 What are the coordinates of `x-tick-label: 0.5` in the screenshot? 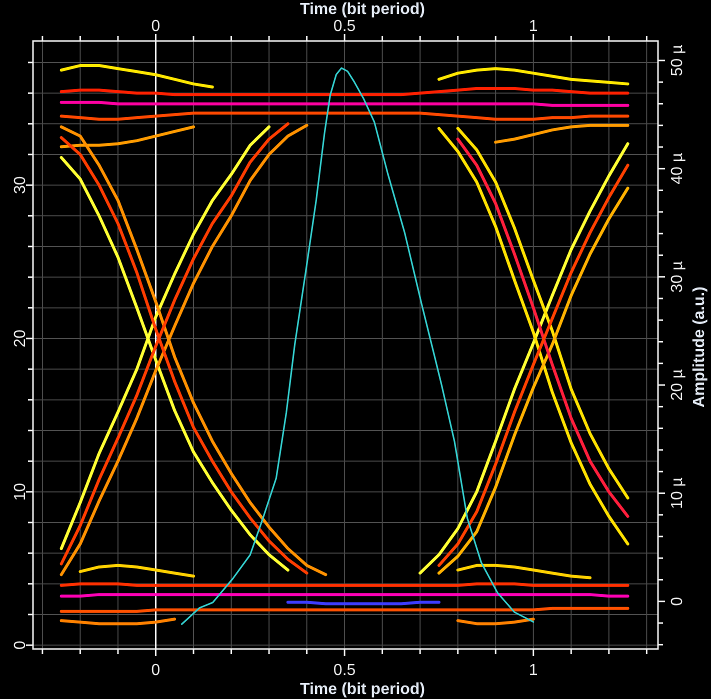 It's located at (344, 26).